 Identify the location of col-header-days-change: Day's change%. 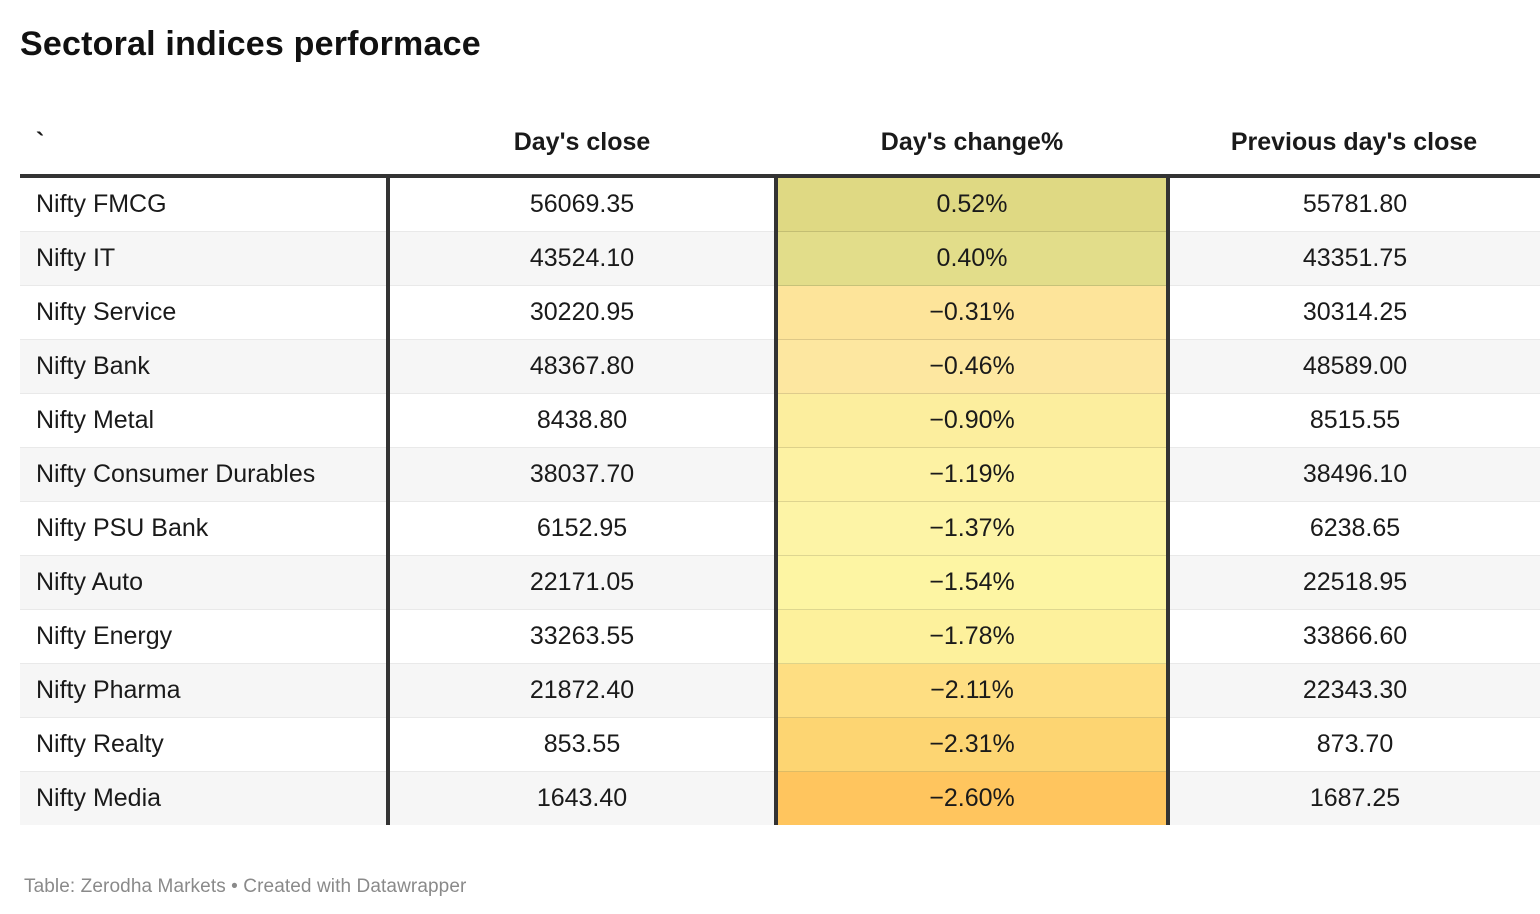
(972, 143).